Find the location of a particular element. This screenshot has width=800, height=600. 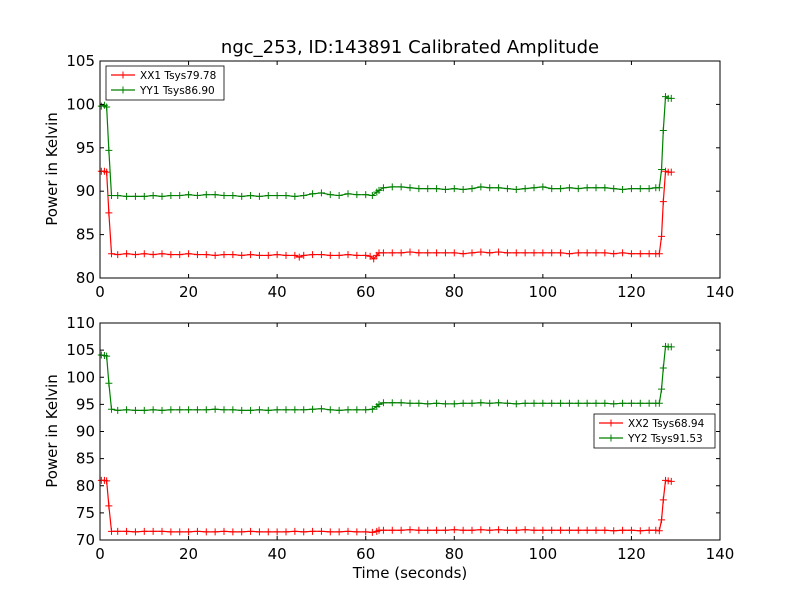

bottom-legend-box is located at coordinates (654, 431).